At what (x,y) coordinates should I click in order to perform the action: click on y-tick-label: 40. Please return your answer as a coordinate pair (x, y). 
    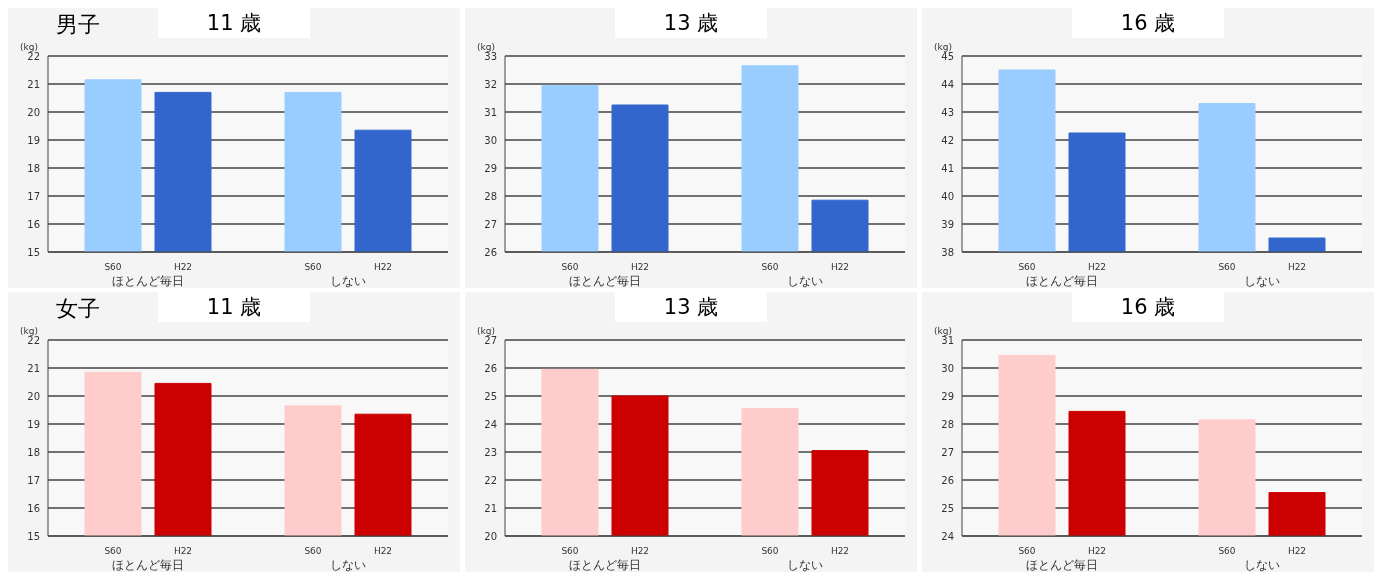
    Looking at the image, I should click on (947, 196).